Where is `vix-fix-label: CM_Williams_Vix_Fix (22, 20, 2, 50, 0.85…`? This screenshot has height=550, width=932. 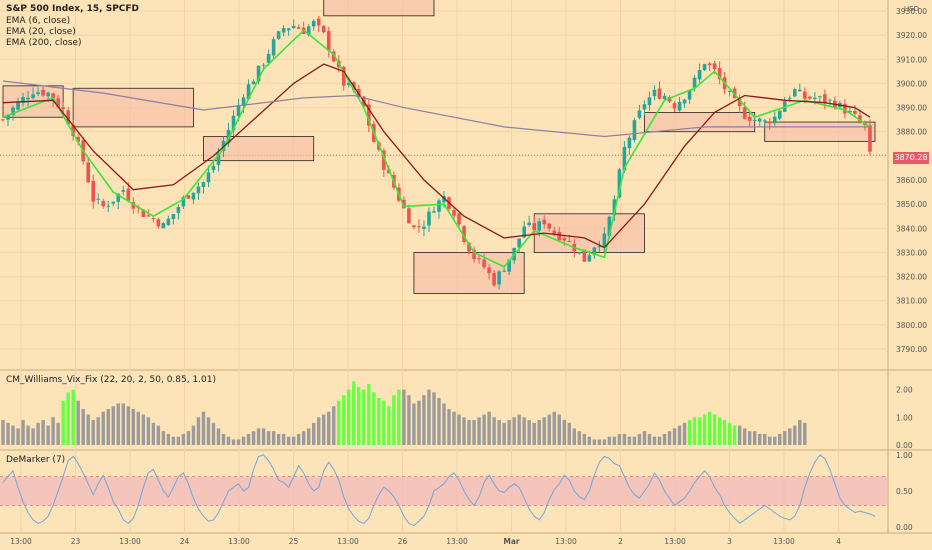
vix-fix-label: CM_Williams_Vix_Fix (22, 20, 2, 50, 0.85… is located at coordinates (111, 380).